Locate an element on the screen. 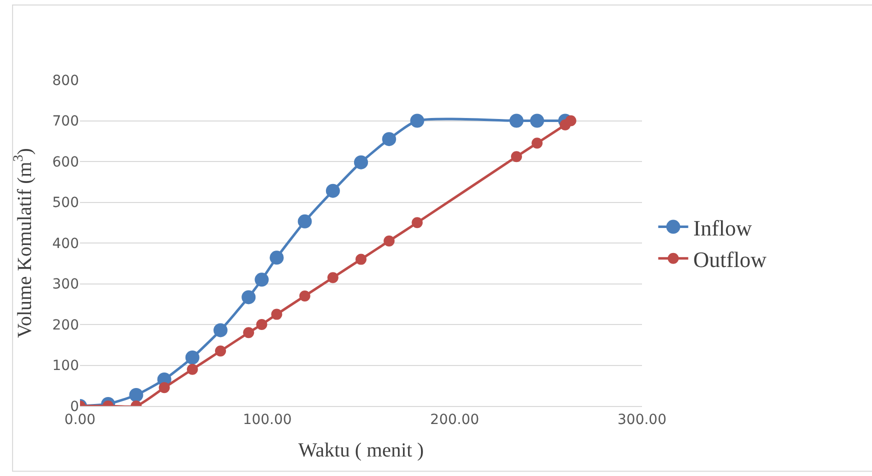 This screenshot has width=872, height=476. y-tick-label: 400 is located at coordinates (65, 244).